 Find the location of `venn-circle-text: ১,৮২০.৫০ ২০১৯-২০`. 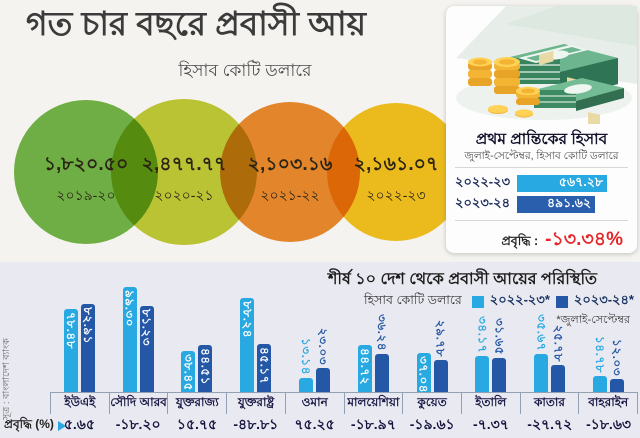

venn-circle-text: ১,৮২০.৫০ ২০১৯-২০ is located at coordinates (86, 179).